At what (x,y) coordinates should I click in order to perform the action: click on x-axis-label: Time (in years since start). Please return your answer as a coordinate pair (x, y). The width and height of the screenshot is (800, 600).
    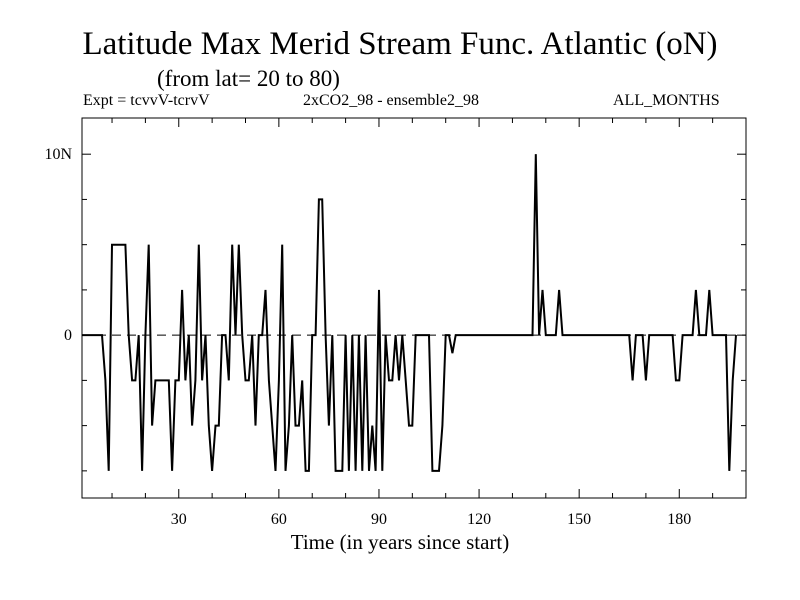
    Looking at the image, I should click on (400, 542).